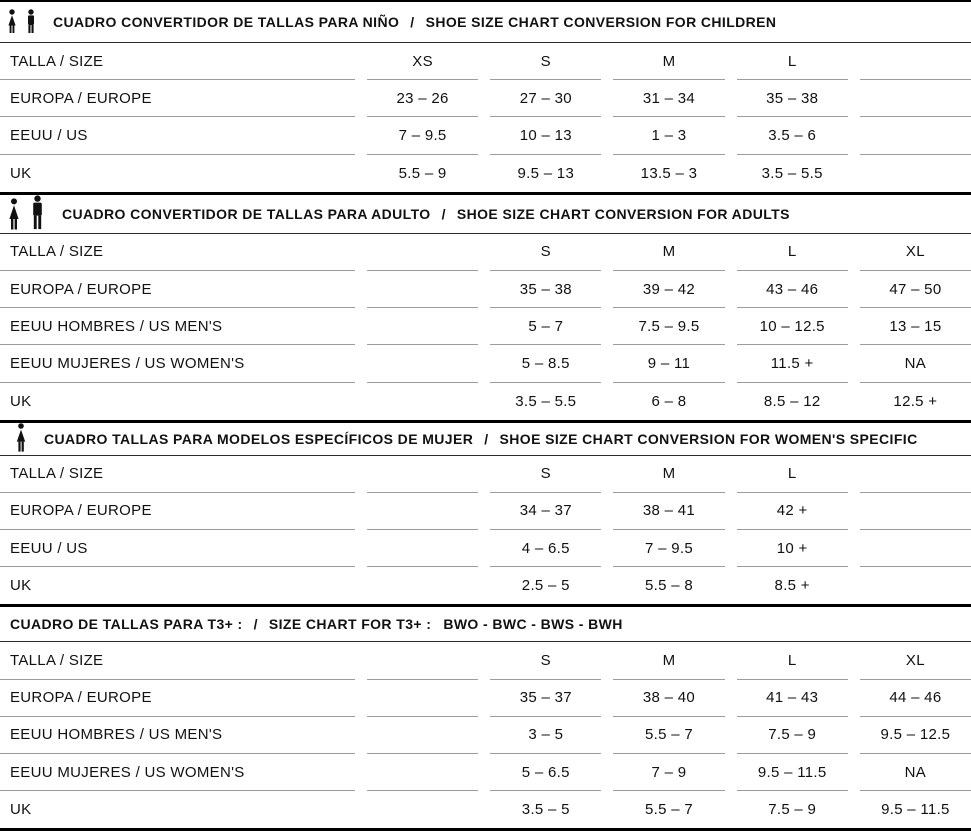  Describe the element at coordinates (546, 735) in the screenshot. I see `size-value-cell: 3 – 5` at that location.